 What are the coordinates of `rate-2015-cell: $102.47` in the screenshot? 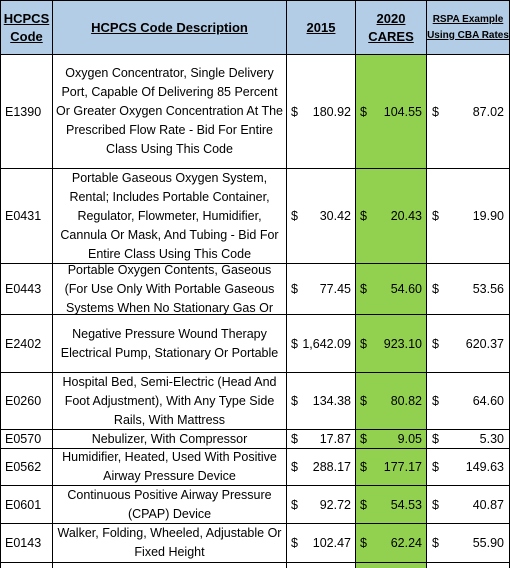 It's located at (321, 543).